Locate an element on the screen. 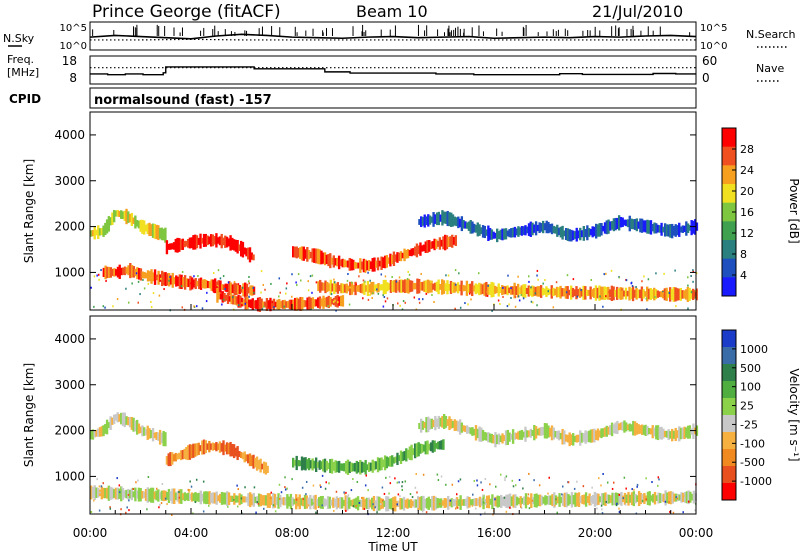 The image size is (800, 554). velocity-colorbar-label: Velocity [m s⁻¹] is located at coordinates (793, 414).